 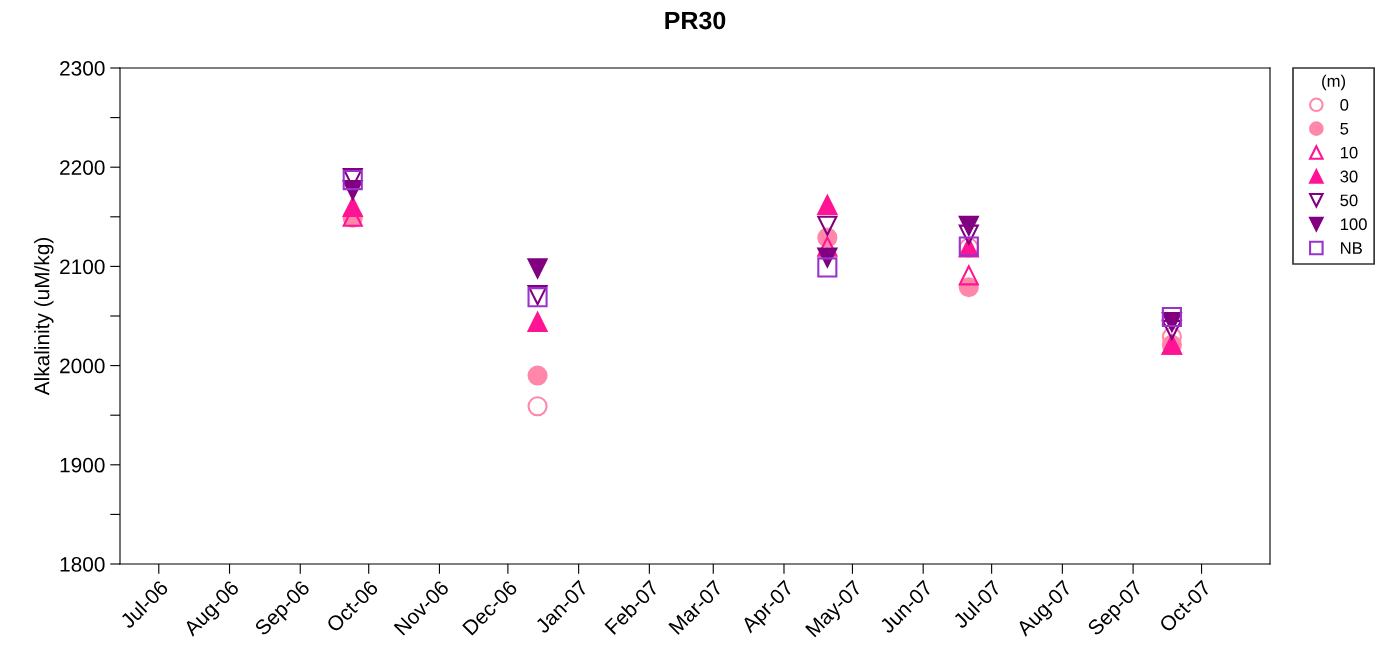 What do you see at coordinates (1334, 82) in the screenshot?
I see `legend-title: (m)` at bounding box center [1334, 82].